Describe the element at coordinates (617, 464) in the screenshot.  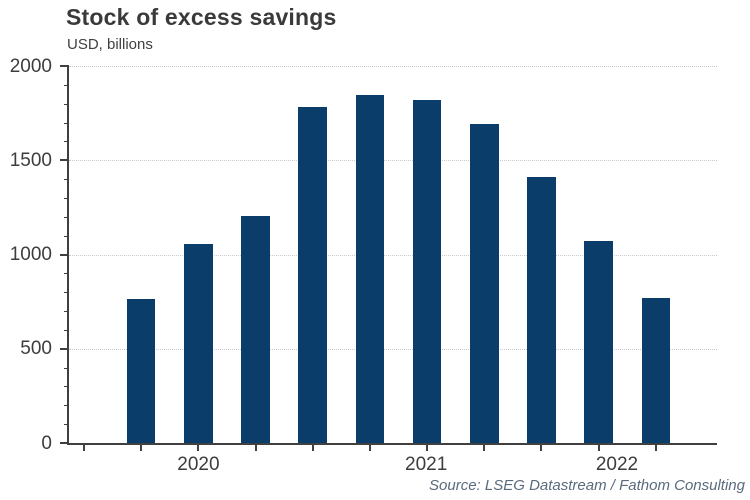
I see `x-year-label: 2022` at that location.